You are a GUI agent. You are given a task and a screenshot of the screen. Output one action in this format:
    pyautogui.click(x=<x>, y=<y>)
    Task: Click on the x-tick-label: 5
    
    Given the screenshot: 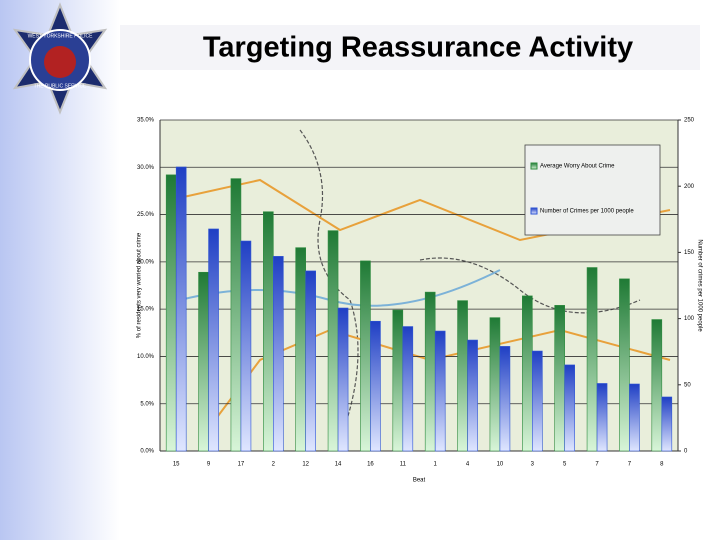 What is the action you would take?
    pyautogui.click(x=565, y=465)
    